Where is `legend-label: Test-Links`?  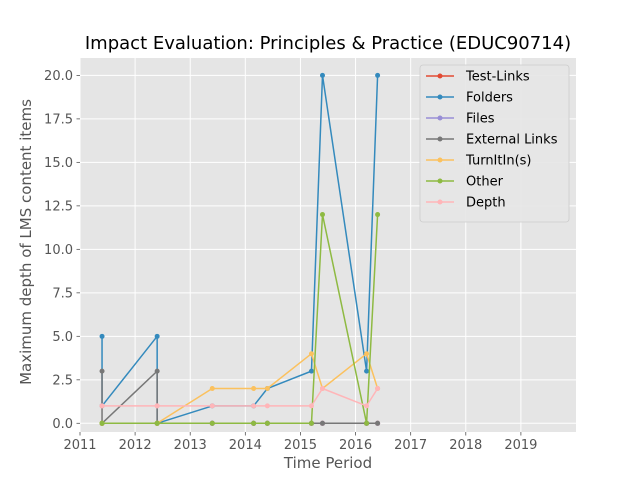 legend-label: Test-Links is located at coordinates (497, 77).